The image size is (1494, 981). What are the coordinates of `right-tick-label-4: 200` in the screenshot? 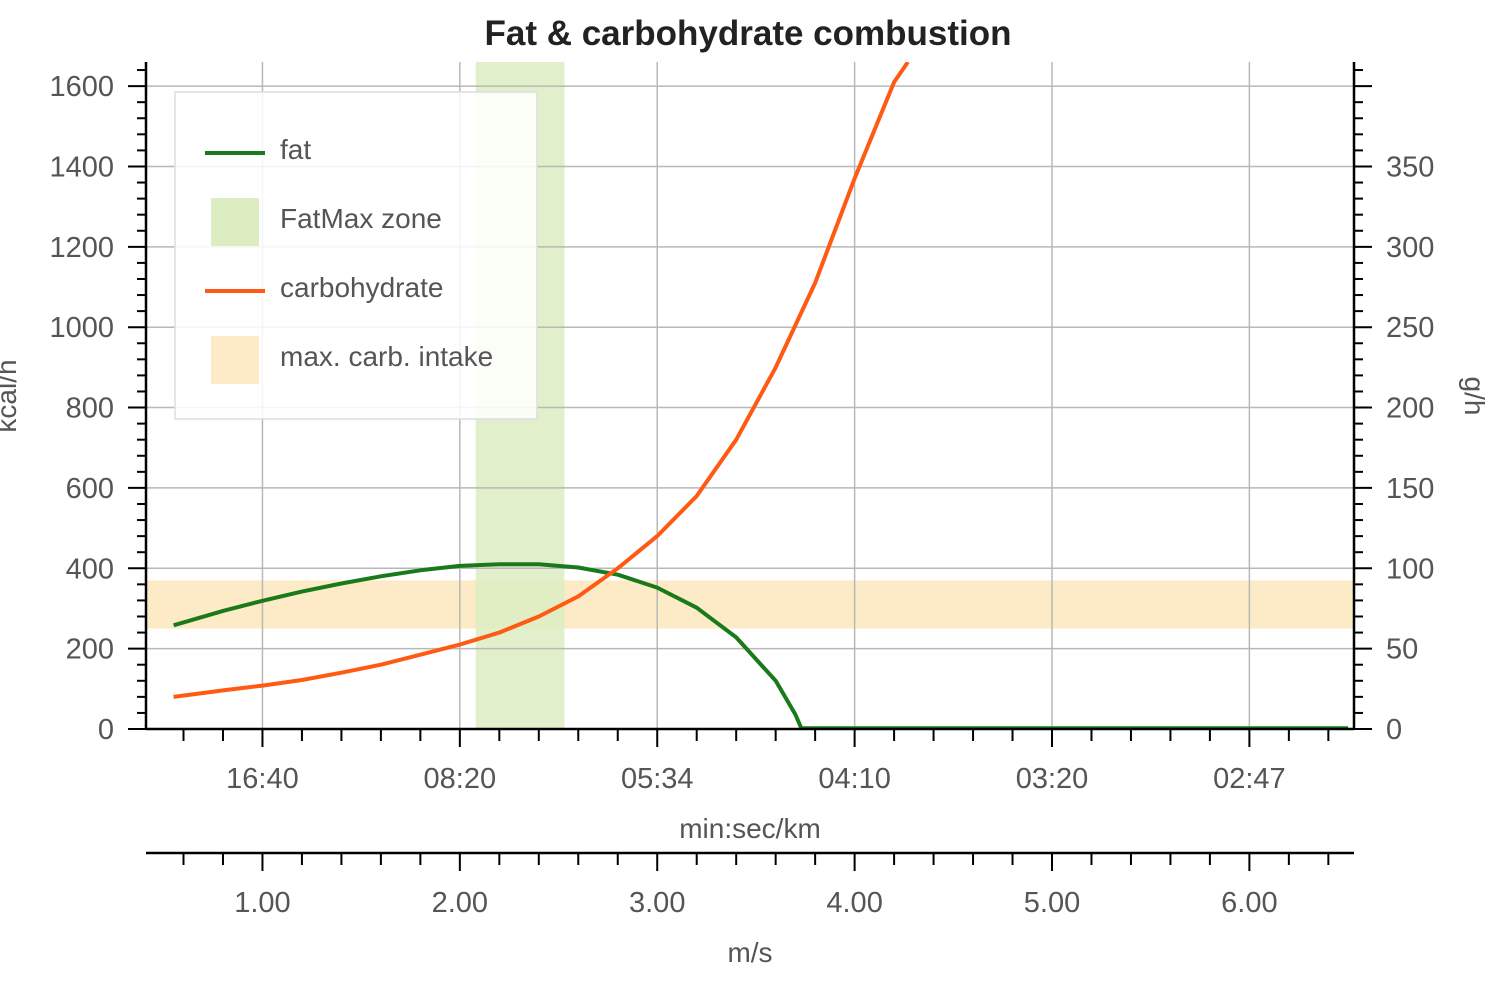 It's located at (1410, 409).